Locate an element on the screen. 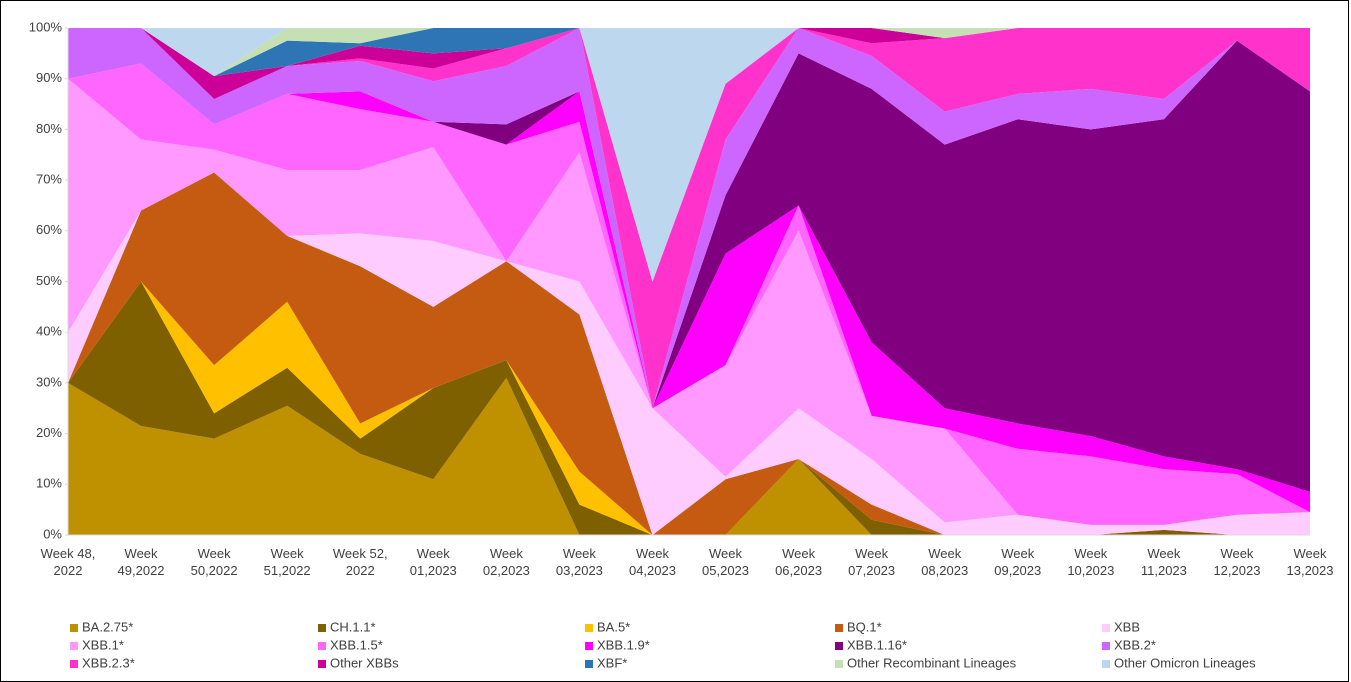  legend-label: Other XBBs is located at coordinates (364, 662).